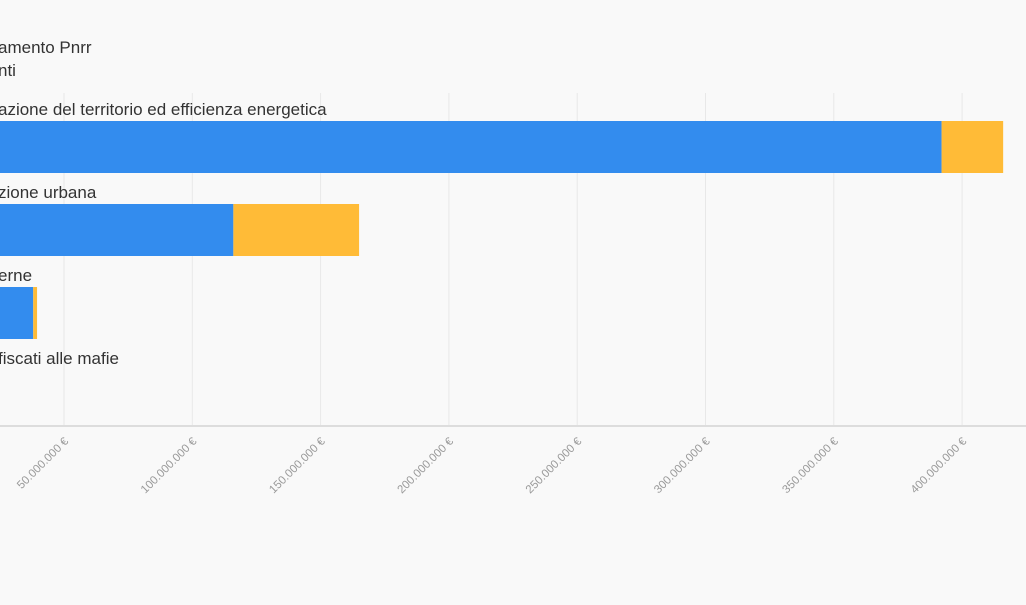 The image size is (1026, 605). Describe the element at coordinates (48, 192) in the screenshot. I see `category-label: zione urbana` at that location.